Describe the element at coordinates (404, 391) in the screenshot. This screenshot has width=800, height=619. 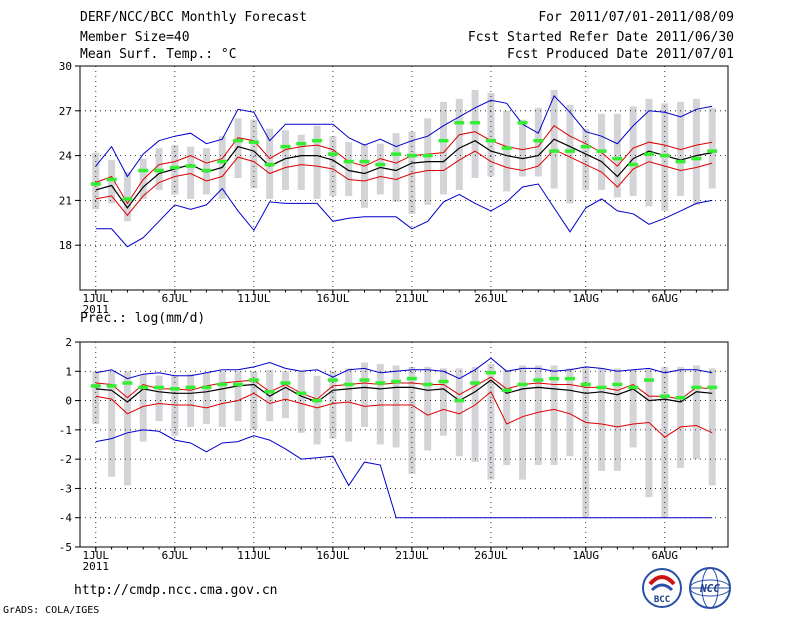
I see `series-line-mean` at that location.